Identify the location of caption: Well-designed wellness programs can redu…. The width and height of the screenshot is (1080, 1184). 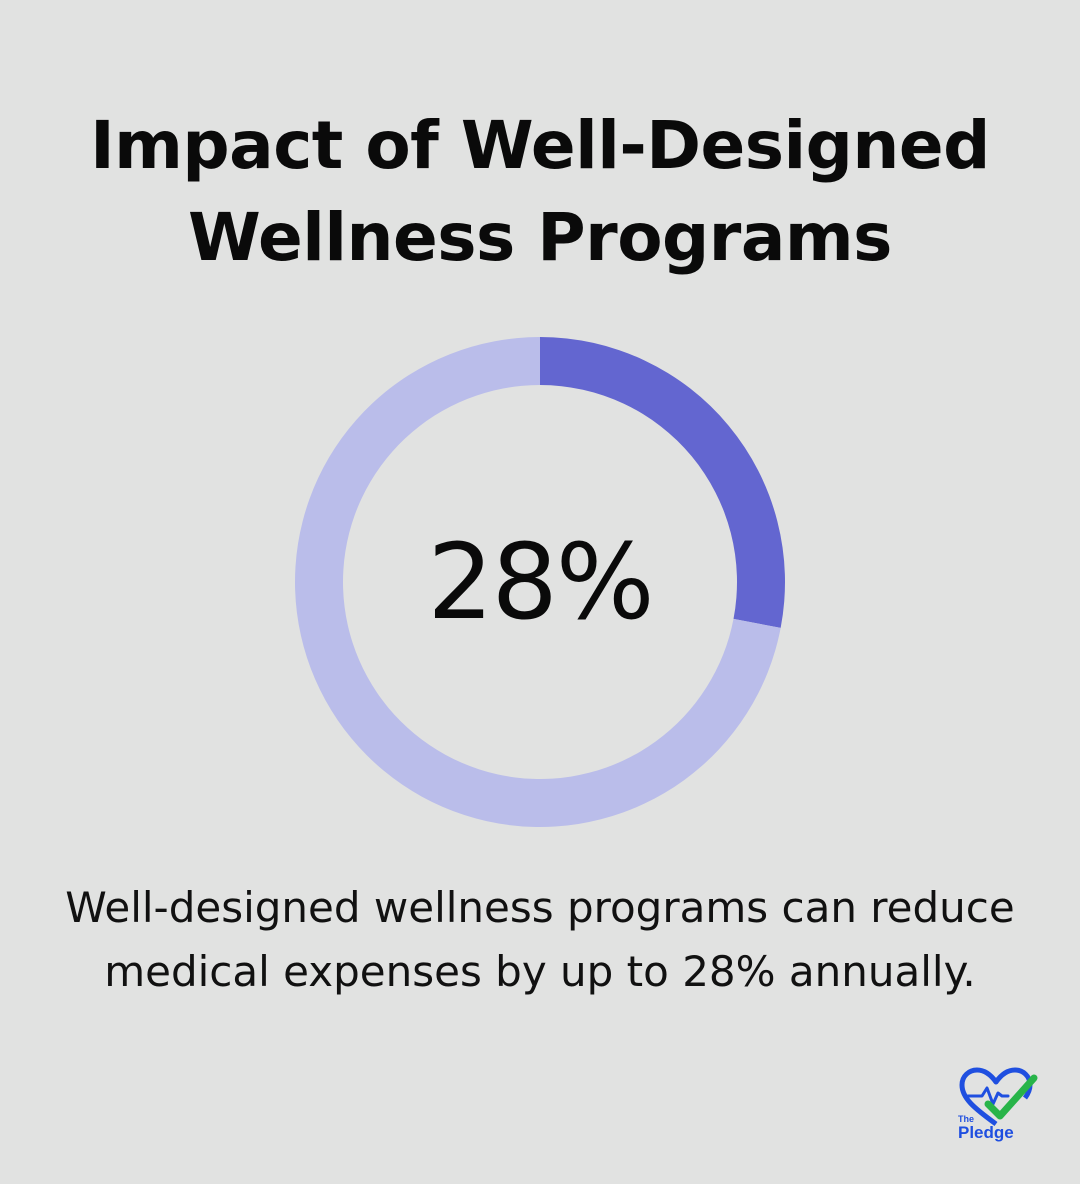
(540, 940).